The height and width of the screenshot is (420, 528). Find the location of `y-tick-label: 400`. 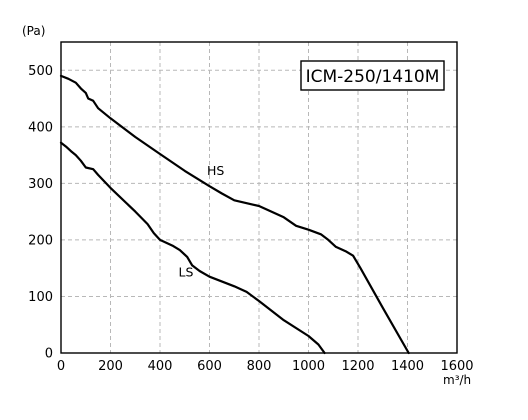

y-tick-label: 400 is located at coordinates (40, 127).